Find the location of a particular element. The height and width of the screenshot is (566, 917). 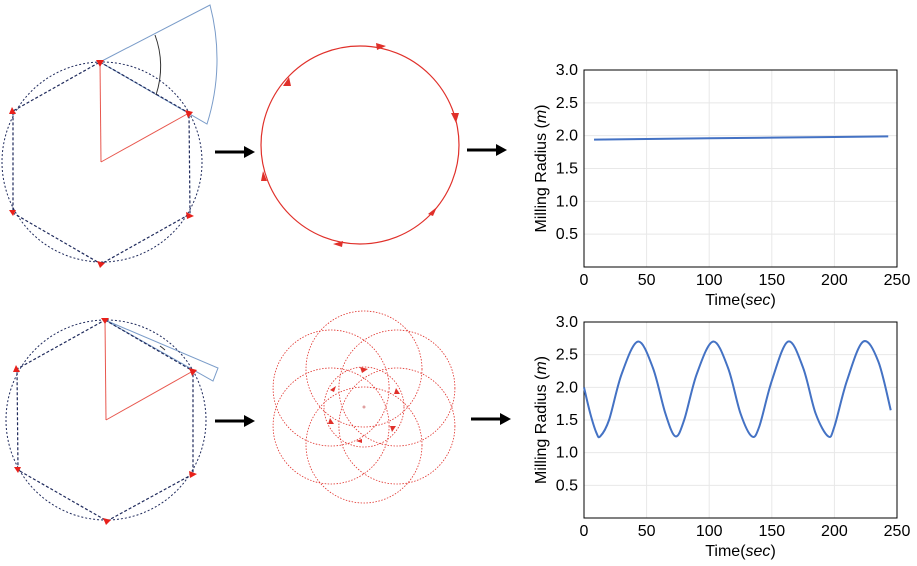

bounding-circle is located at coordinates (102, 162).